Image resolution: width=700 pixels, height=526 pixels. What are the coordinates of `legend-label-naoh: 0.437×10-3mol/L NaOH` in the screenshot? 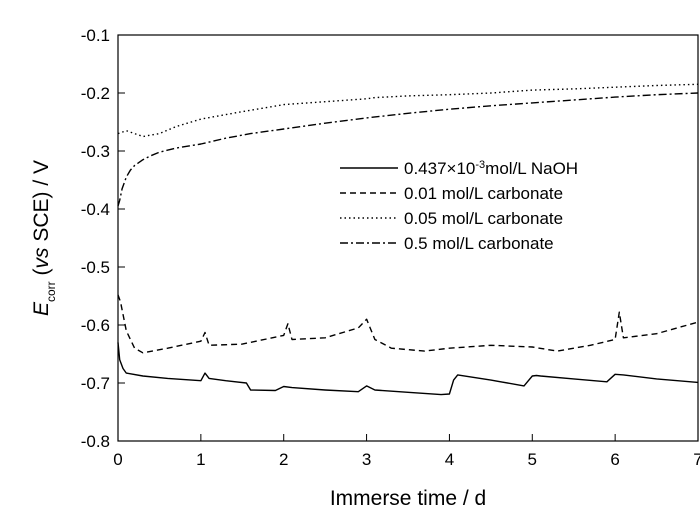 It's located at (491, 168).